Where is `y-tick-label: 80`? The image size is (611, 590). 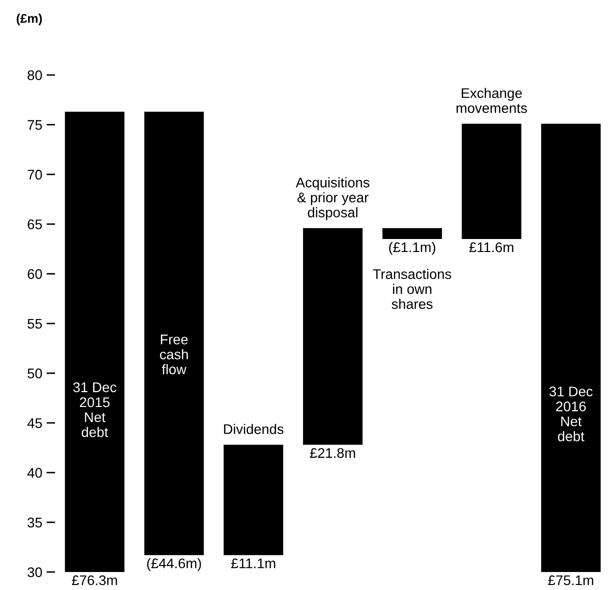
y-tick-label: 80 is located at coordinates (35, 75).